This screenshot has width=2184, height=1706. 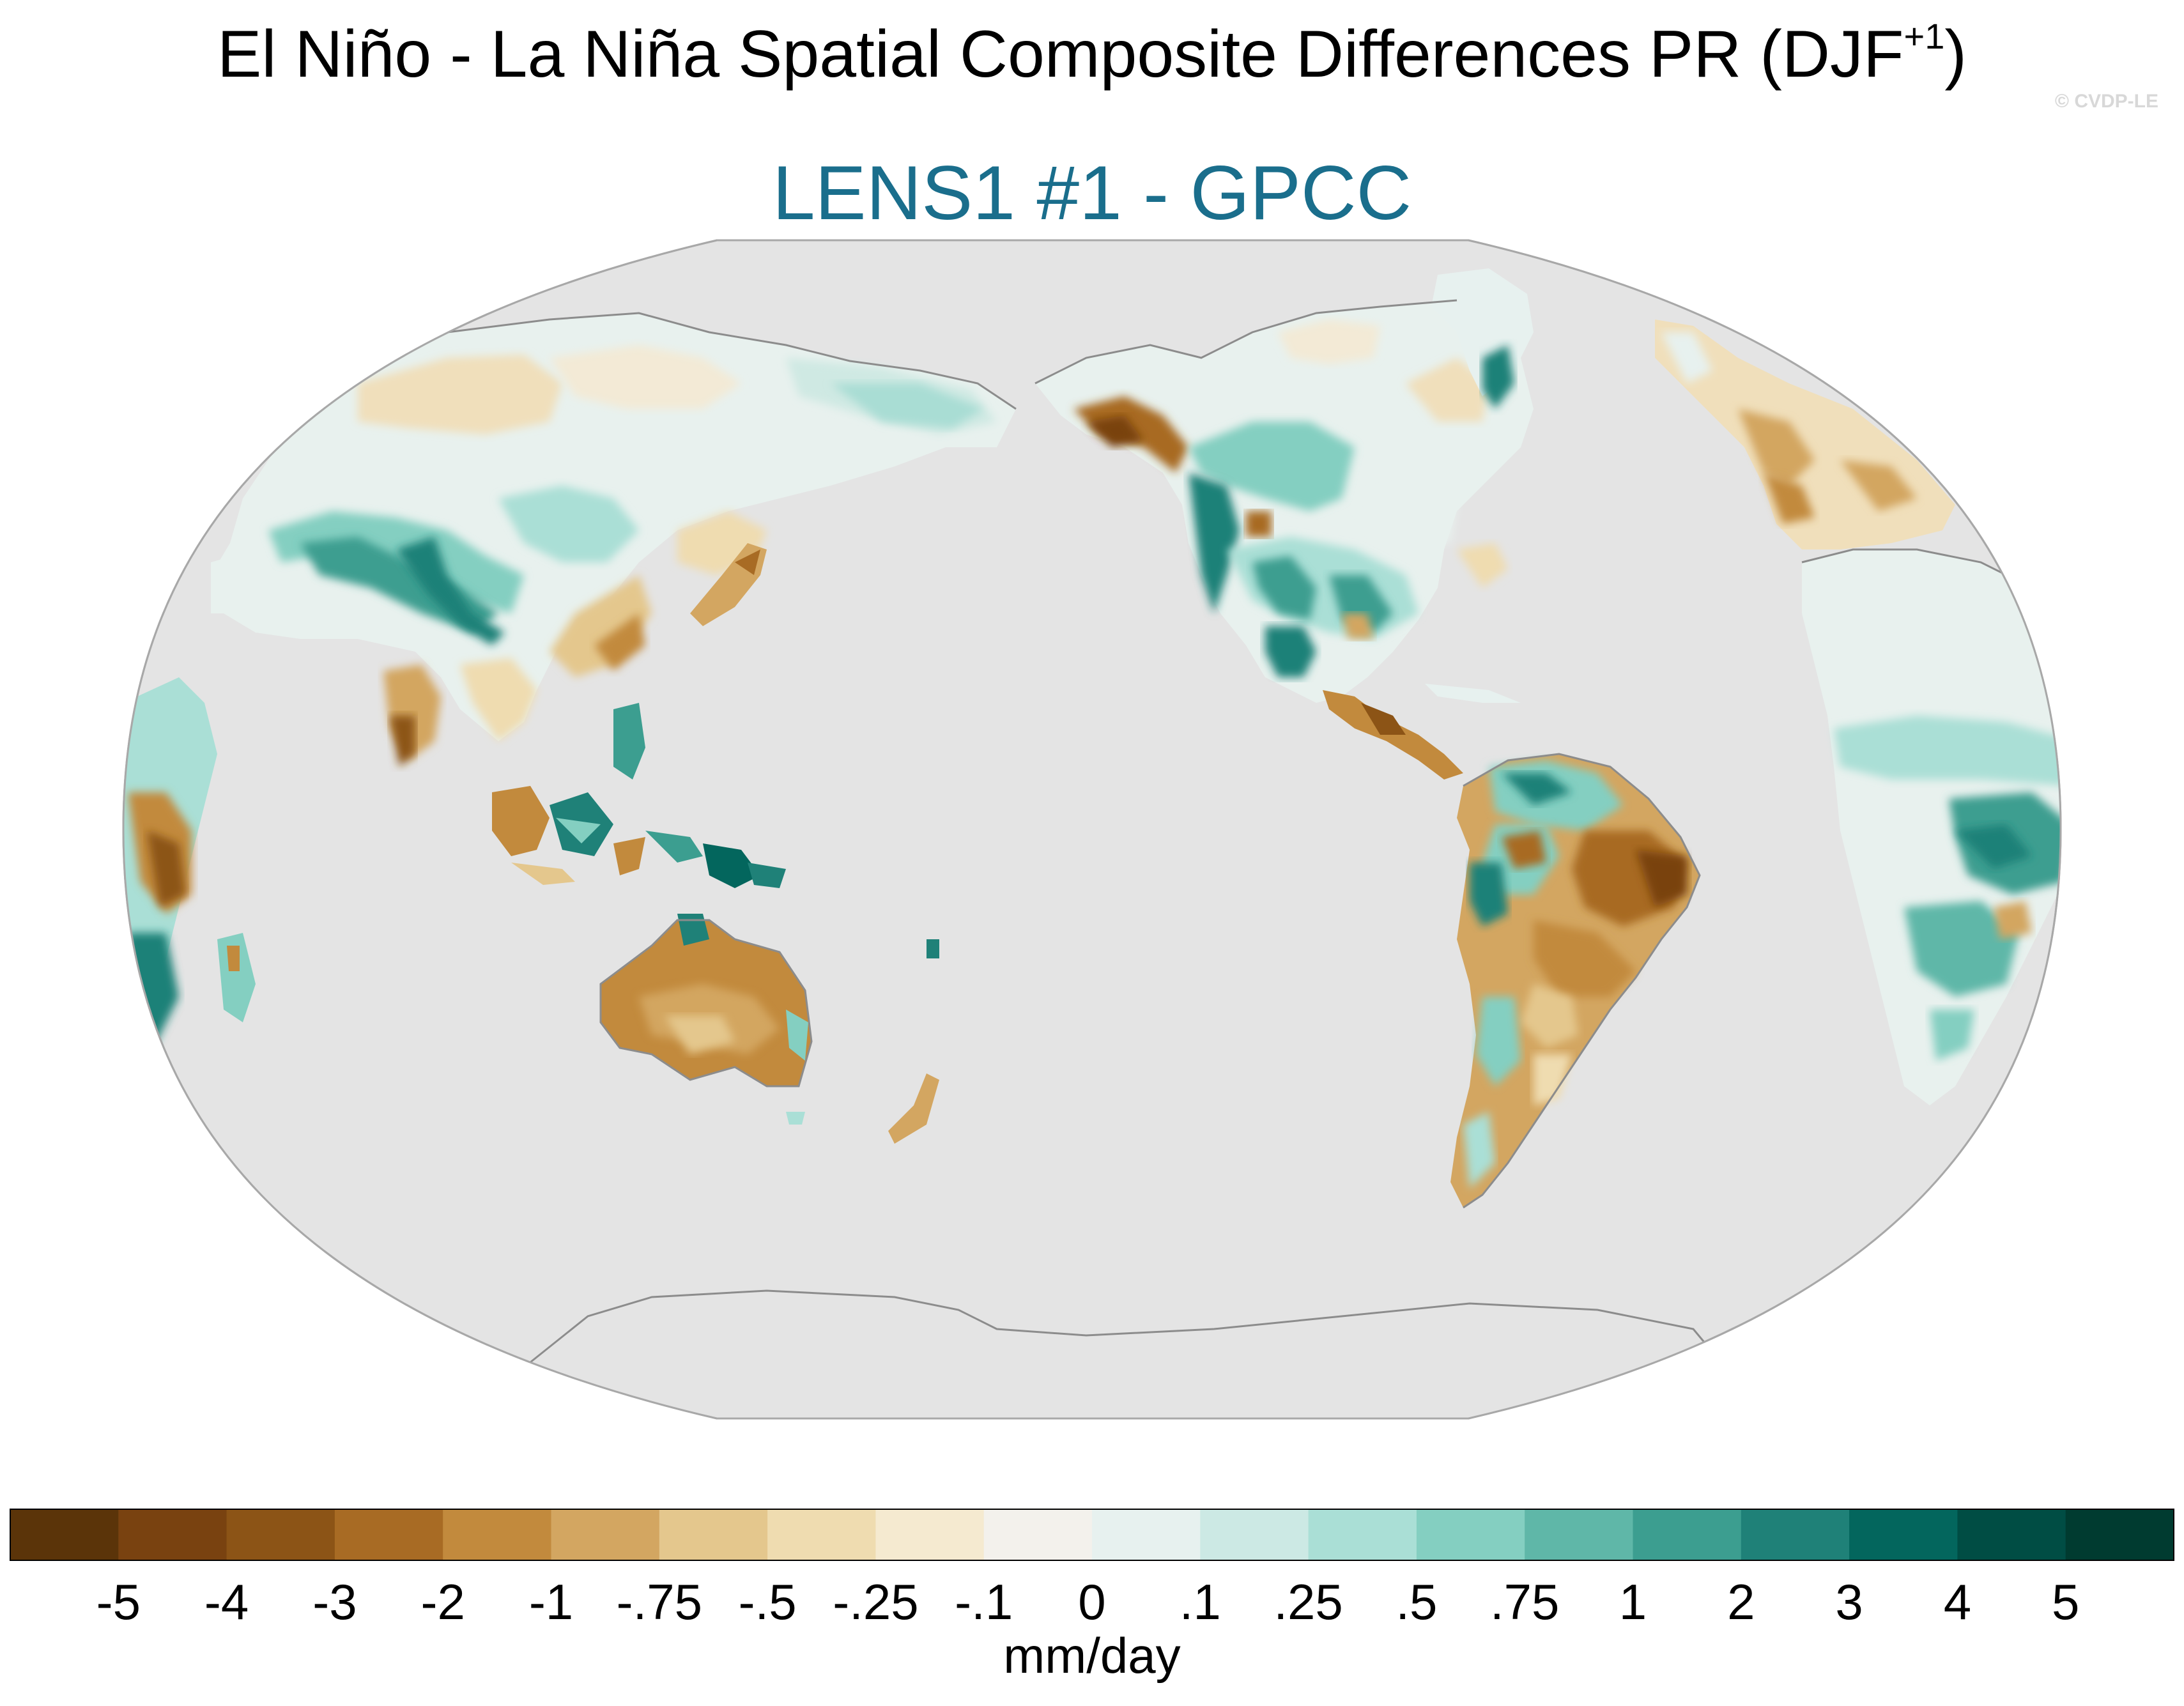 I want to click on colorbar-tick-label: 1, so click(x=1633, y=1602).